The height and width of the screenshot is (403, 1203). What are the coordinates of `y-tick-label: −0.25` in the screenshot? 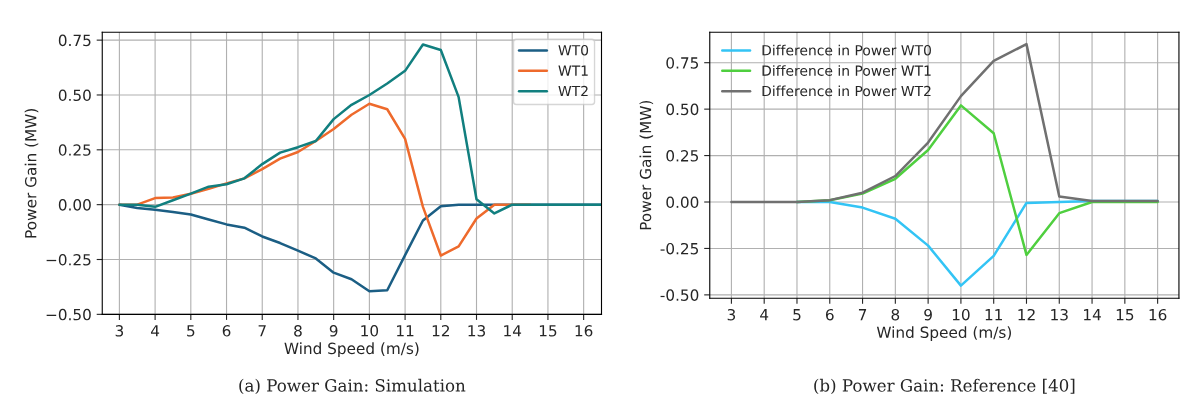 It's located at (68, 259).